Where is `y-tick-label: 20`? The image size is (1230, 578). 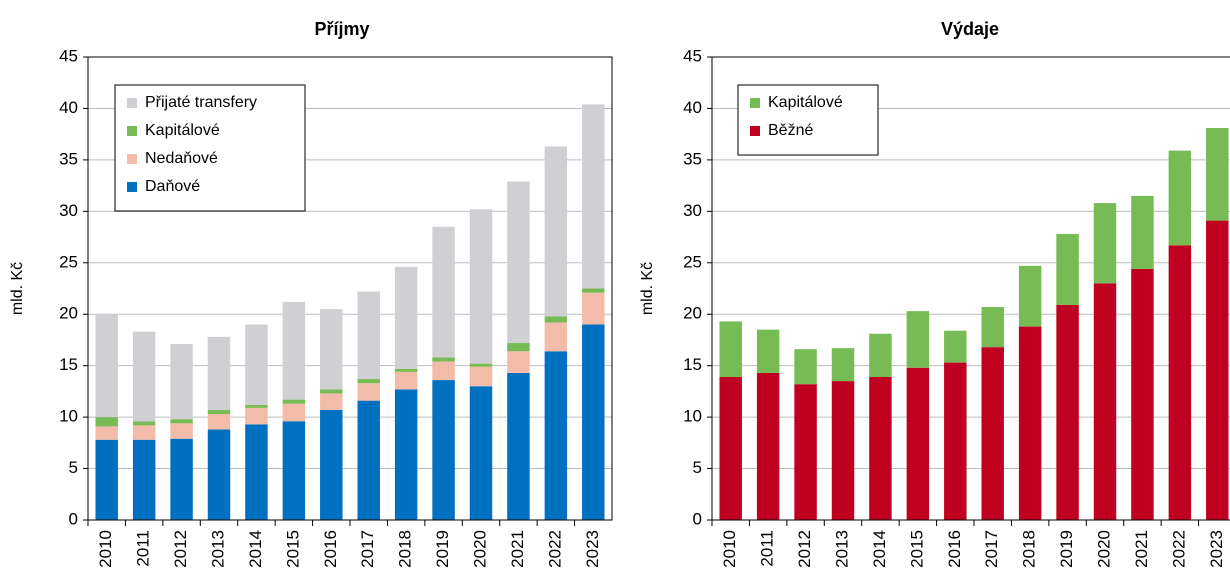 y-tick-label: 20 is located at coordinates (68, 313).